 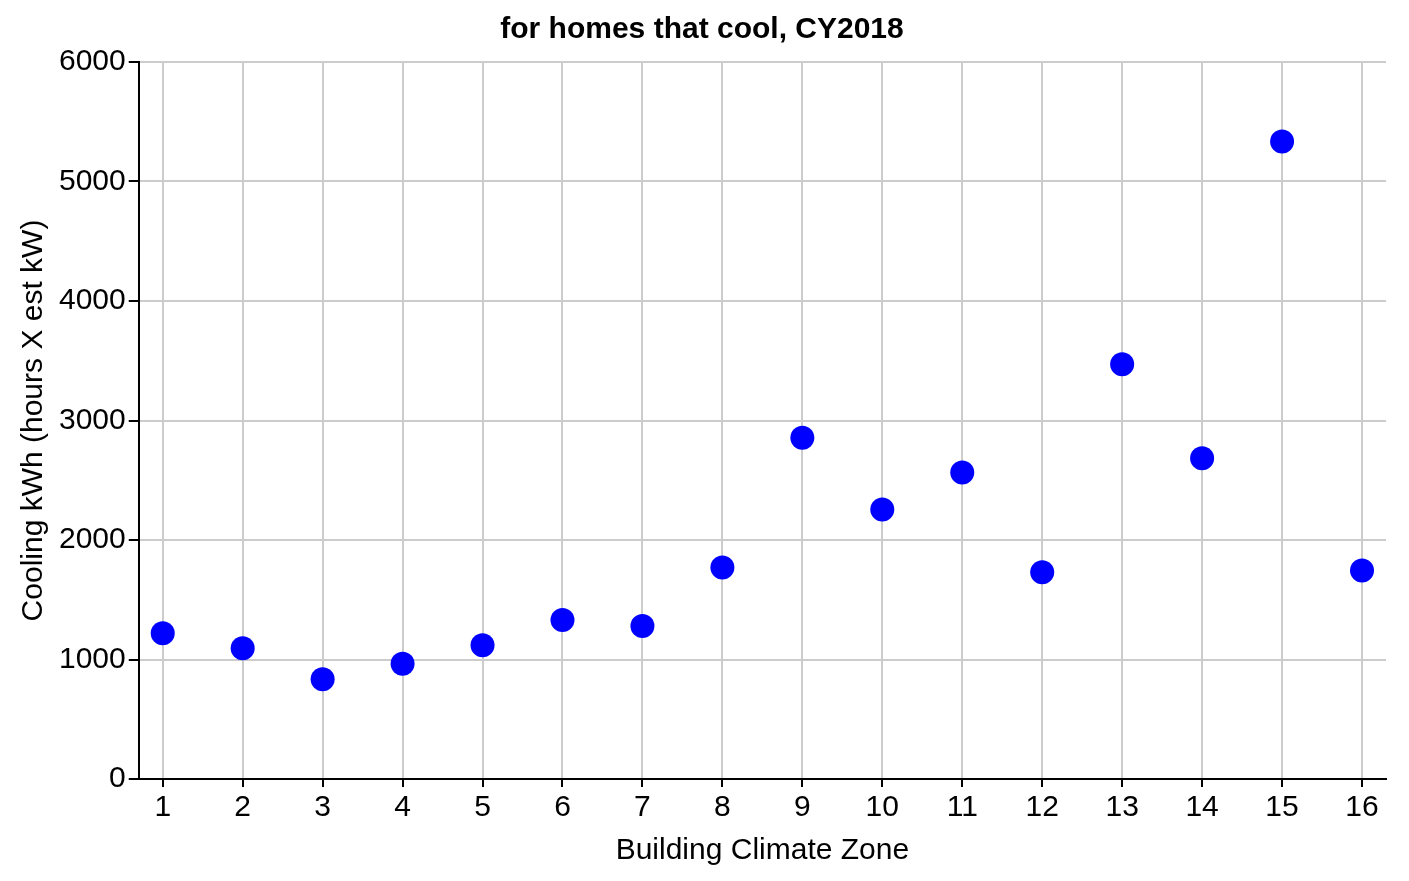 What do you see at coordinates (92, 299) in the screenshot?
I see `y-tick-label: 4000` at bounding box center [92, 299].